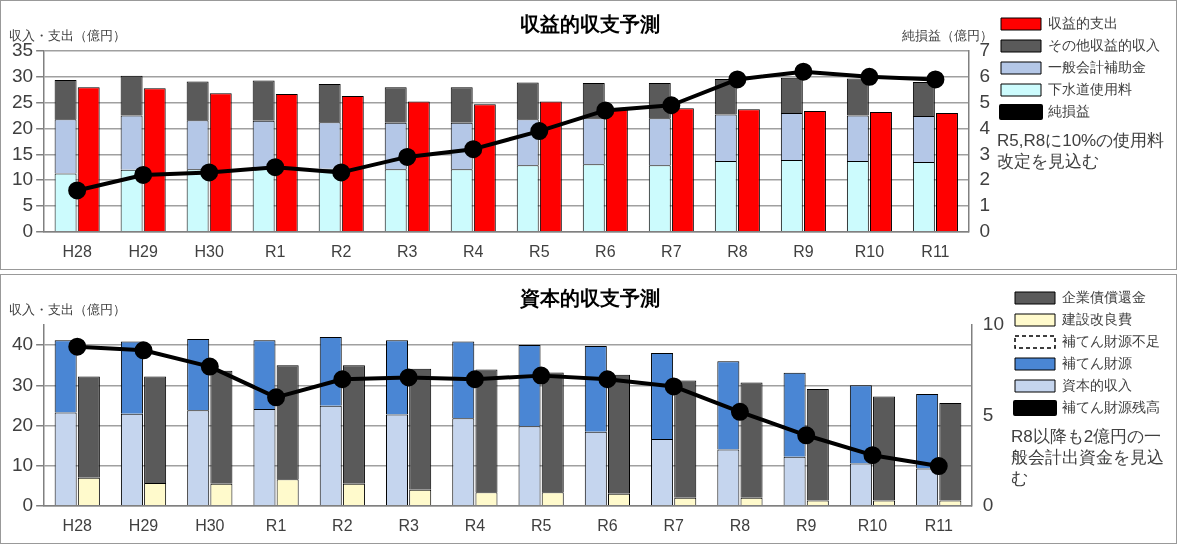  What do you see at coordinates (1104, 296) in the screenshot?
I see `legend-label: 企業債償還金` at bounding box center [1104, 296].